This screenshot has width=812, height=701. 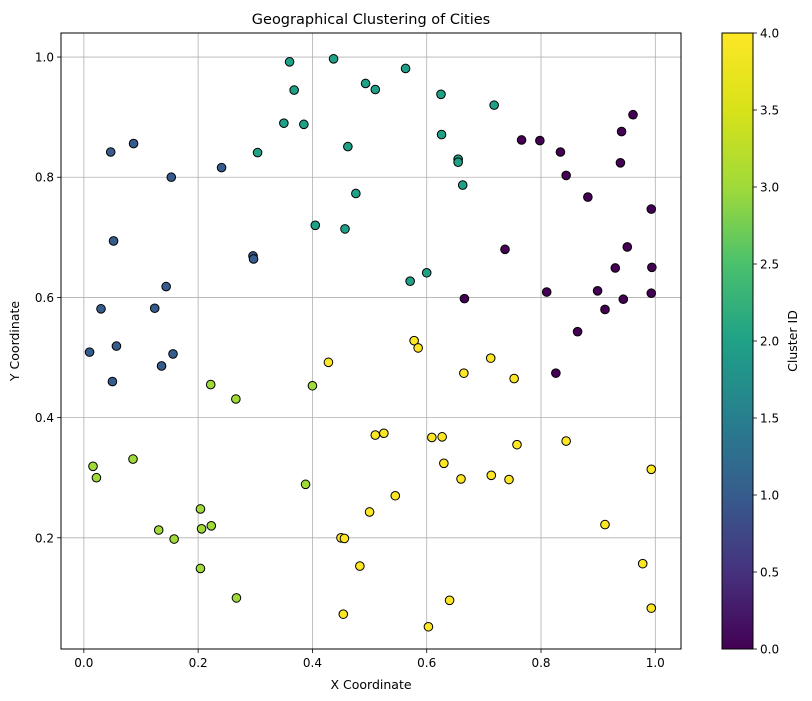 I want to click on colorbar-label: Cluster ID, so click(x=792, y=341).